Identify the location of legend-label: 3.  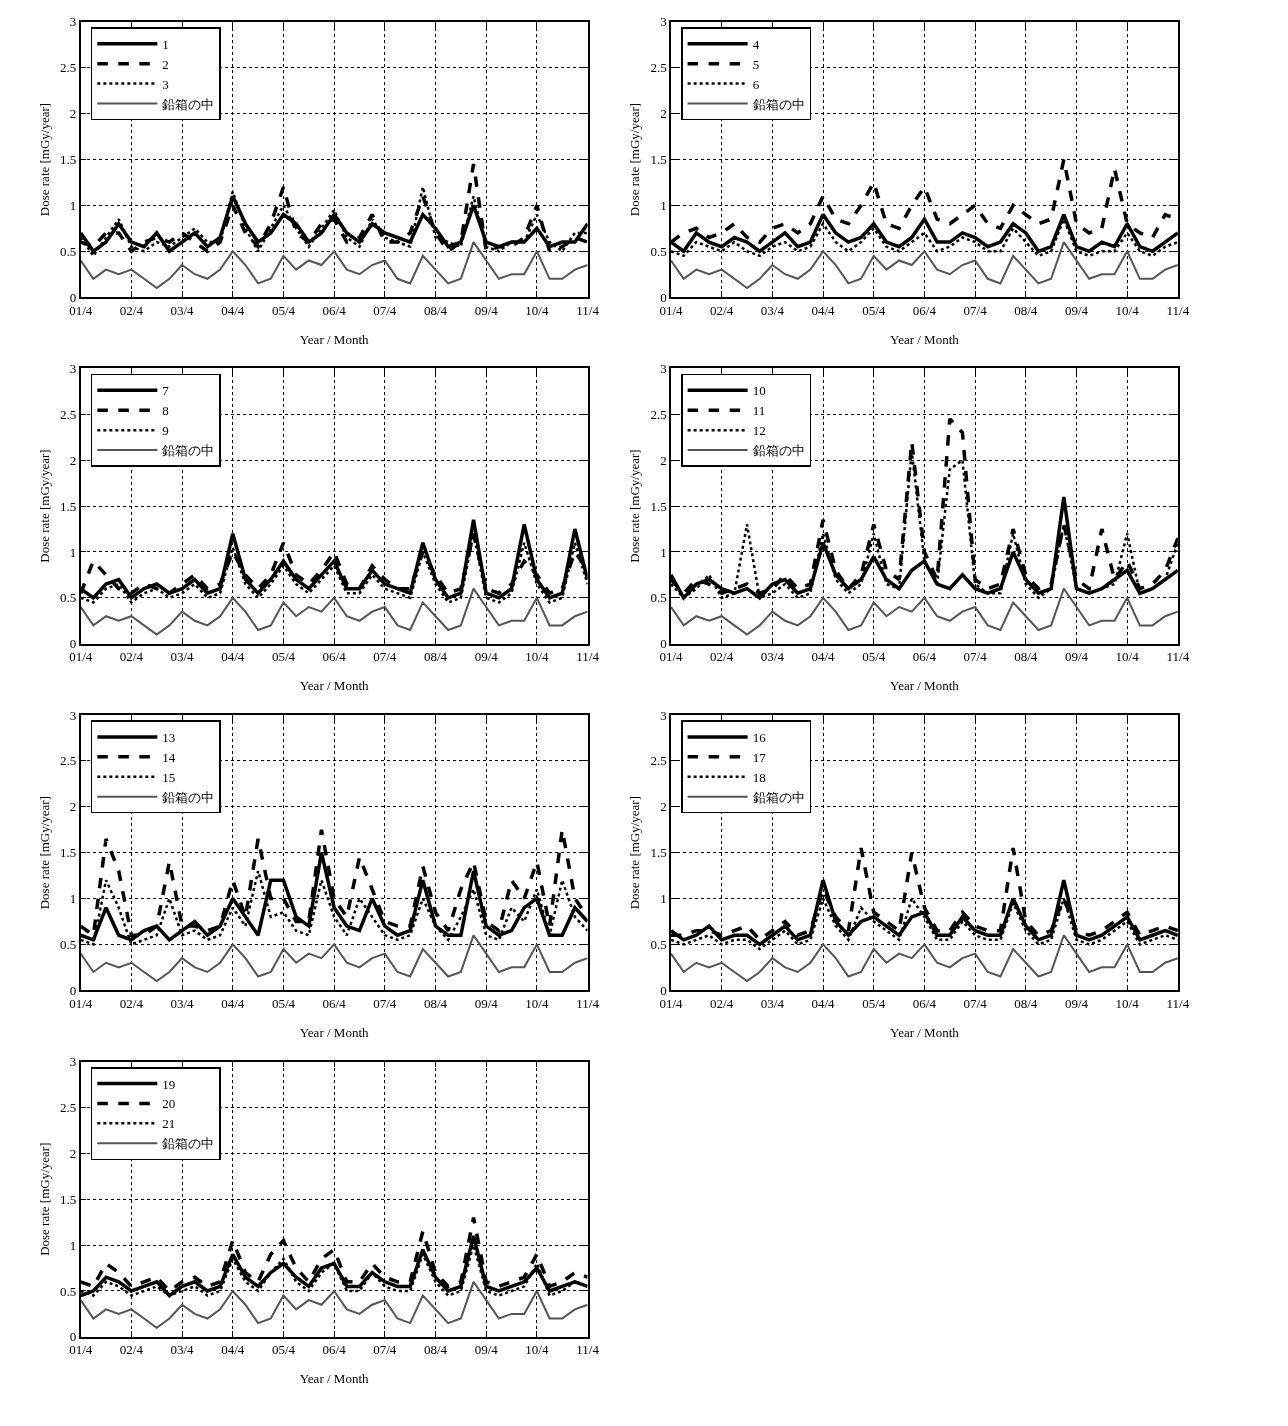
(165, 84).